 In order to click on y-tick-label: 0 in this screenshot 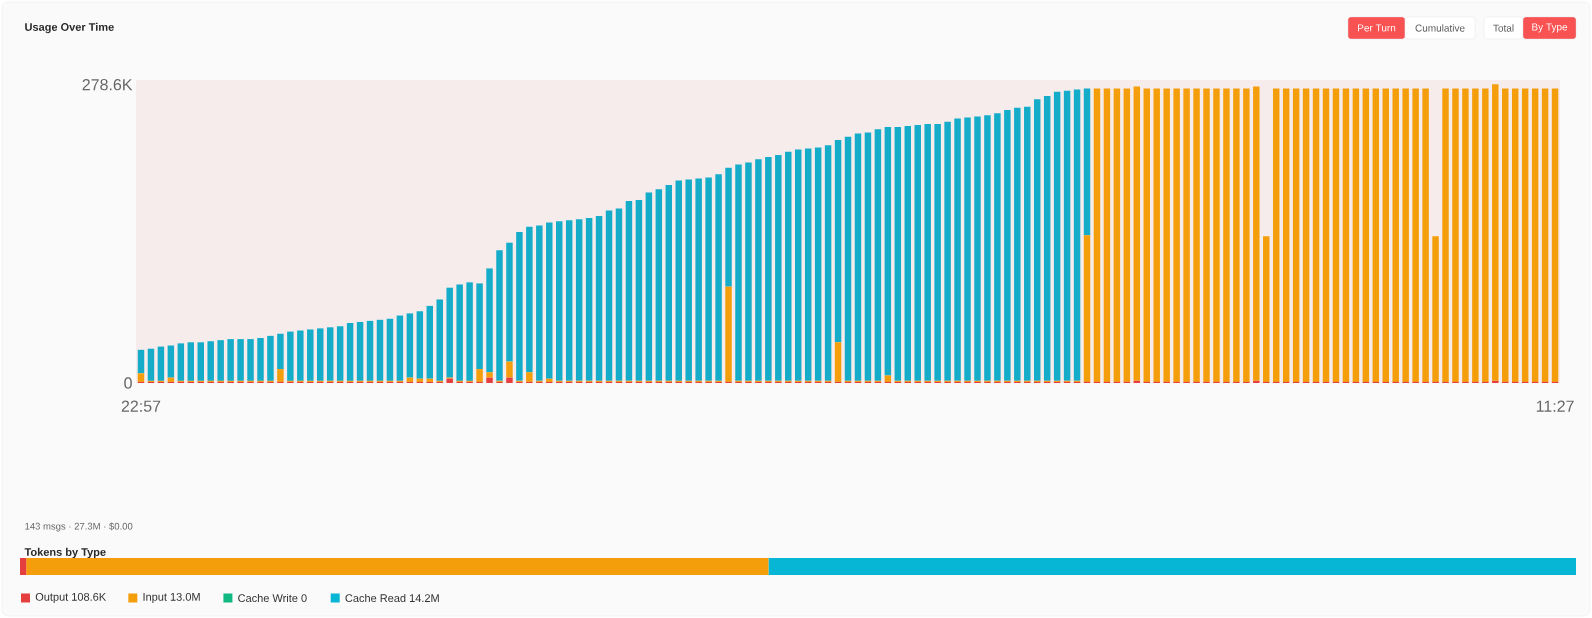, I will do `click(128, 383)`.